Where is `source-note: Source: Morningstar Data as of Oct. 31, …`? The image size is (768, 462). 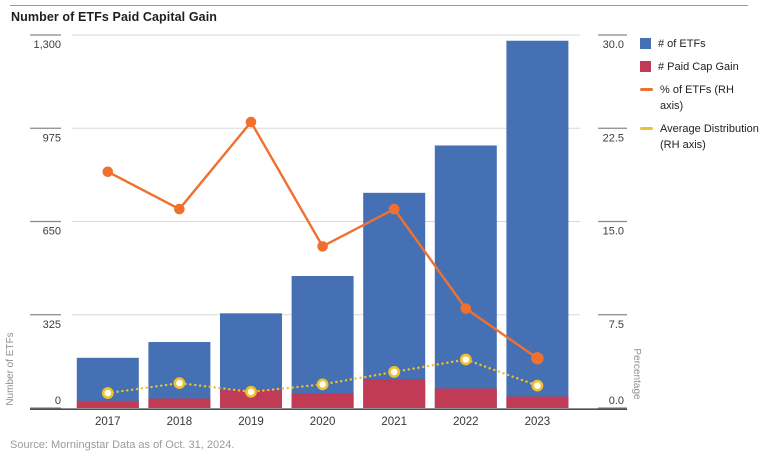 source-note: Source: Morningstar Data as of Oct. 31, … is located at coordinates (122, 445).